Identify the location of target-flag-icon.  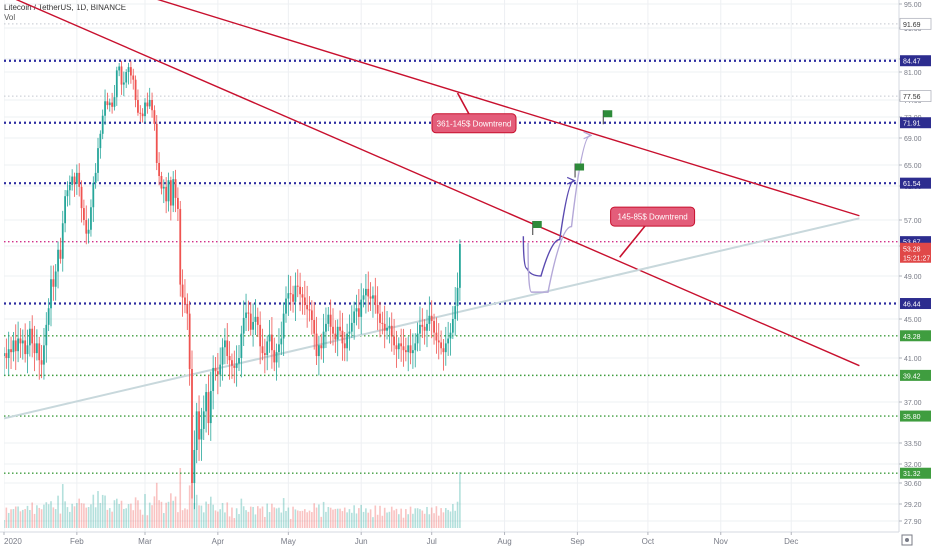
(607, 117).